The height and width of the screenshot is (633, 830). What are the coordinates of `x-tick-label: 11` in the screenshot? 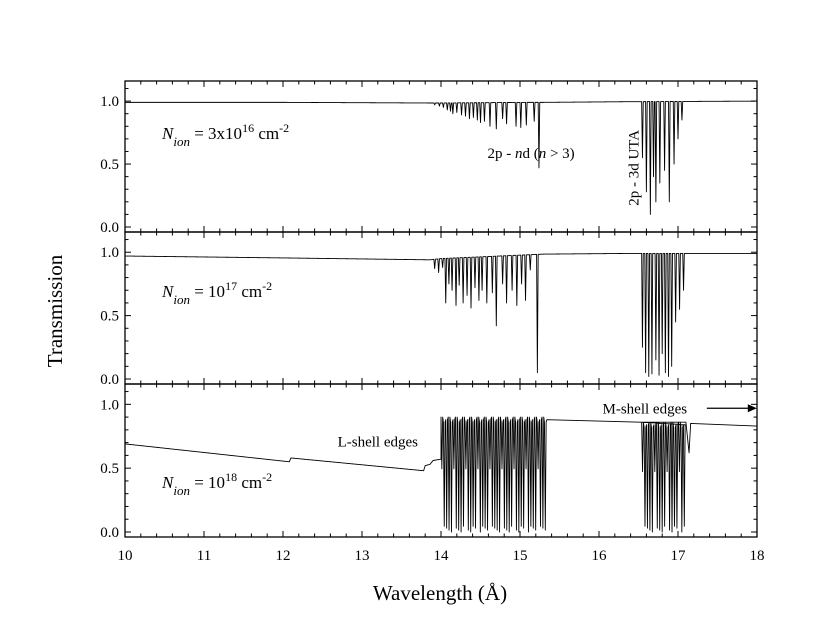 It's located at (204, 556).